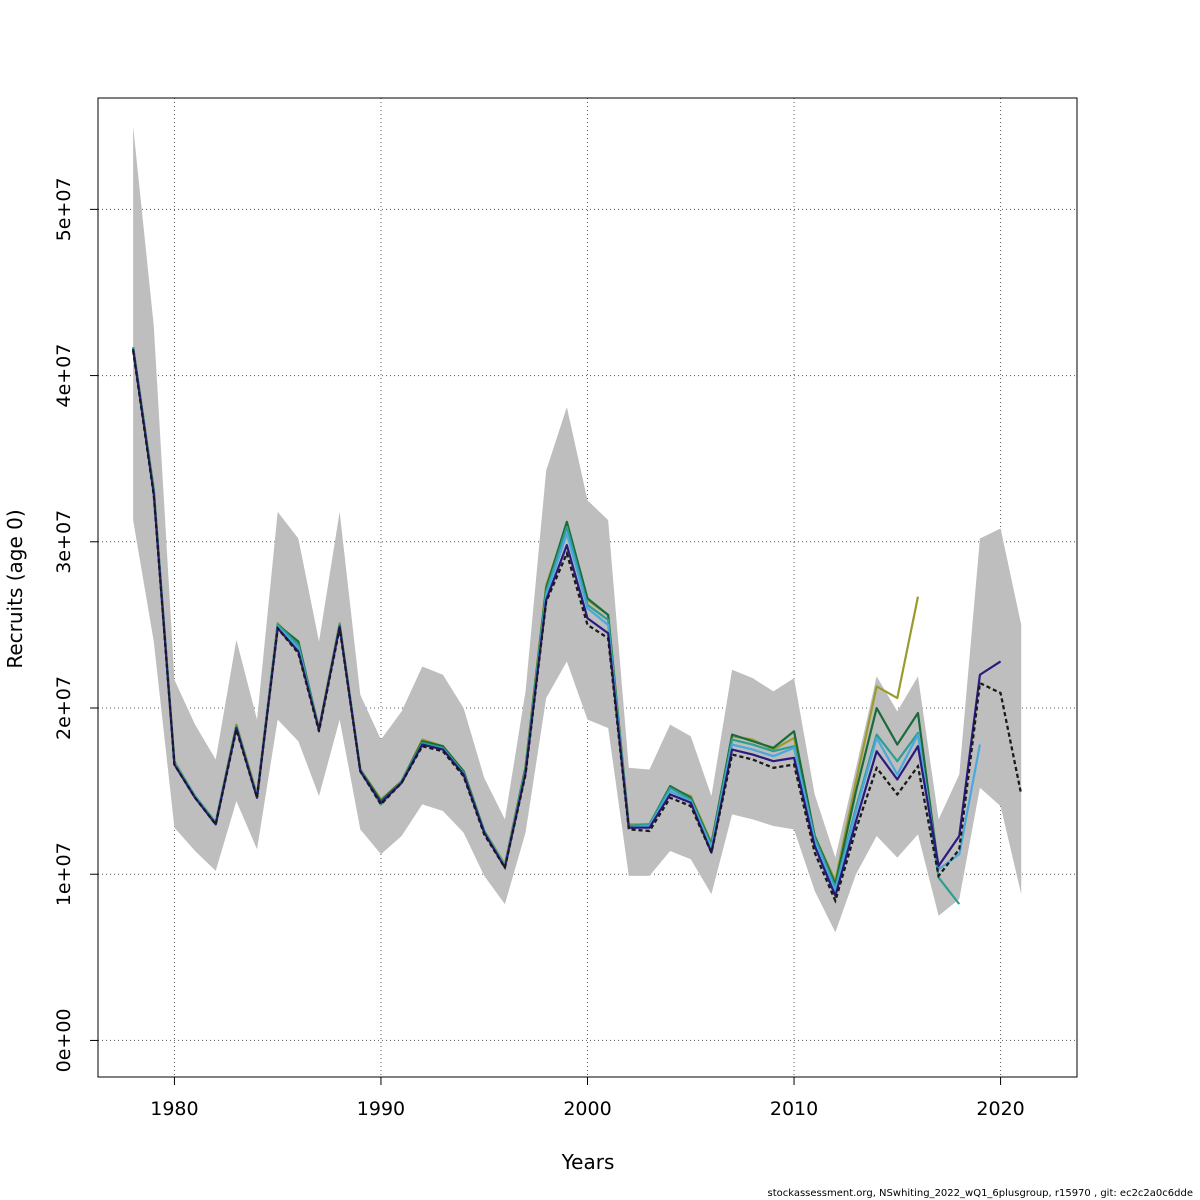  What do you see at coordinates (1000, 1109) in the screenshot?
I see `x-tick-label-4: 2020` at bounding box center [1000, 1109].